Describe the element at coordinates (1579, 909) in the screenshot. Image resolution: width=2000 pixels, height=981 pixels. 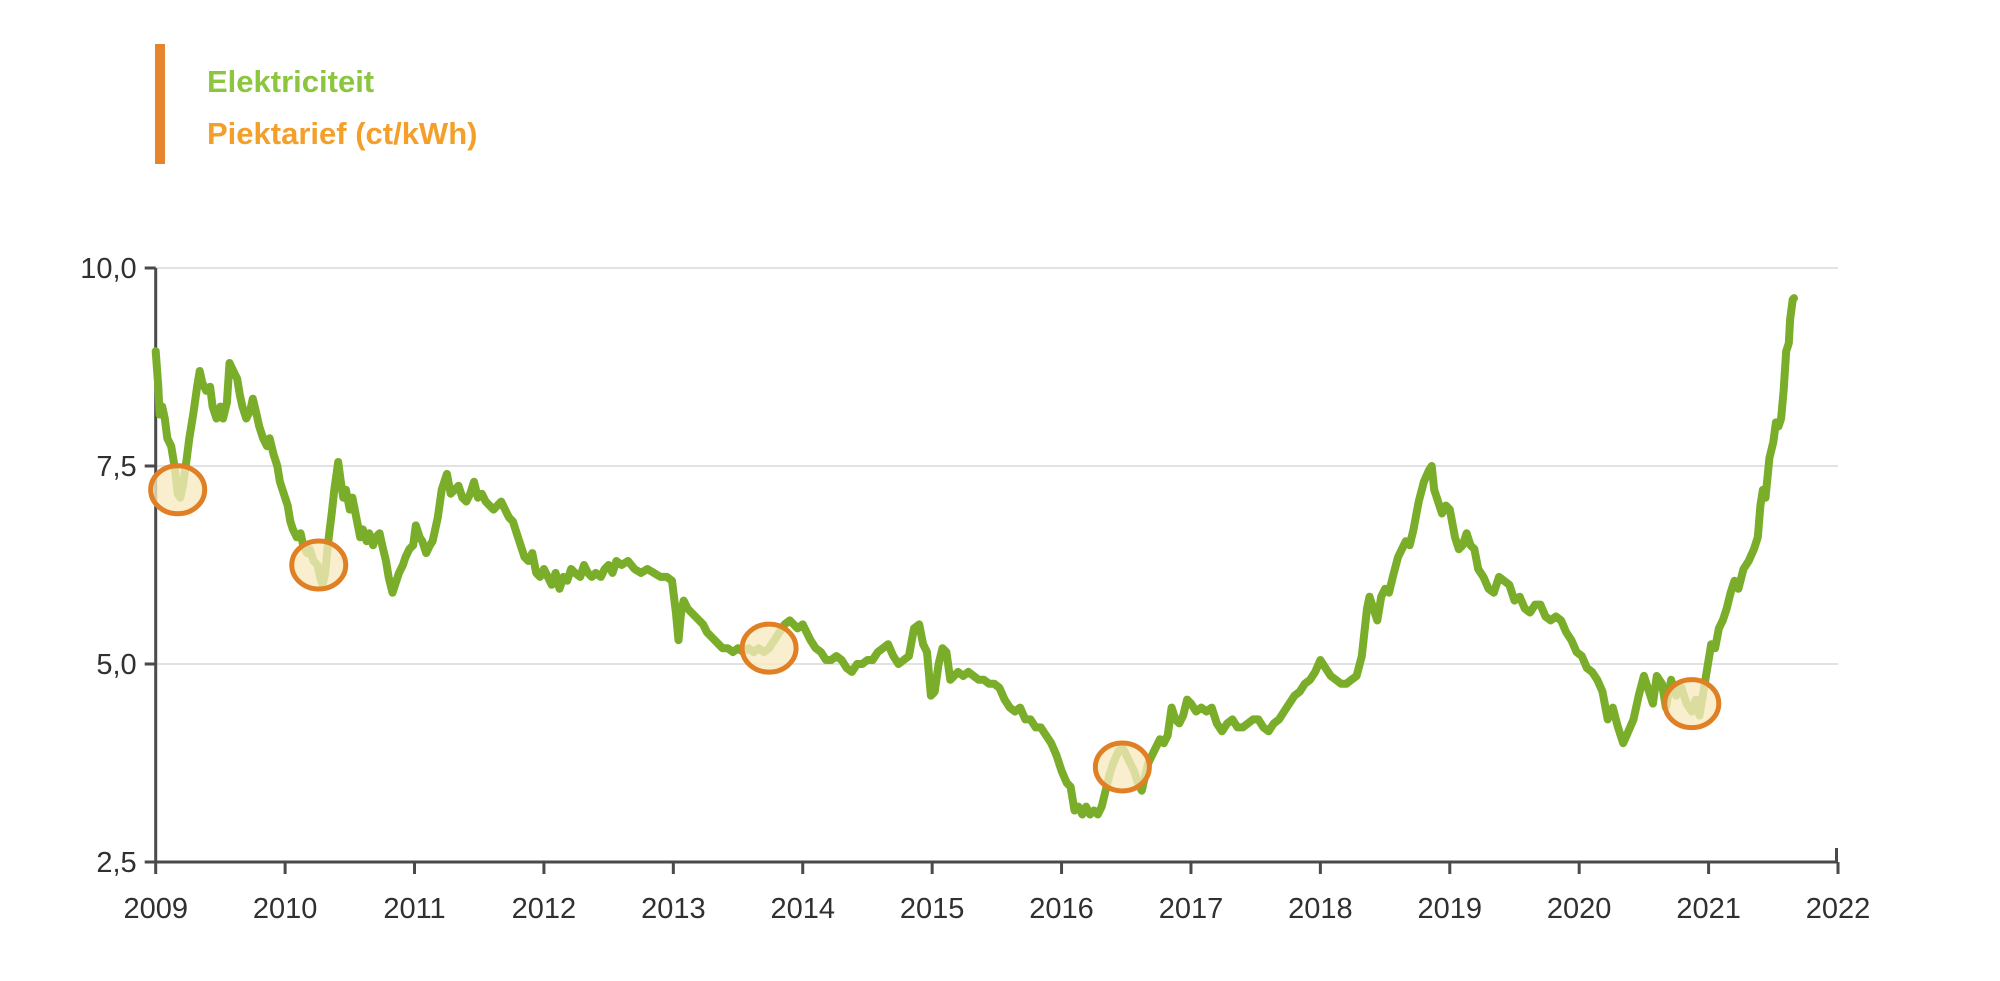
I see `x-axis-label: 2020` at that location.